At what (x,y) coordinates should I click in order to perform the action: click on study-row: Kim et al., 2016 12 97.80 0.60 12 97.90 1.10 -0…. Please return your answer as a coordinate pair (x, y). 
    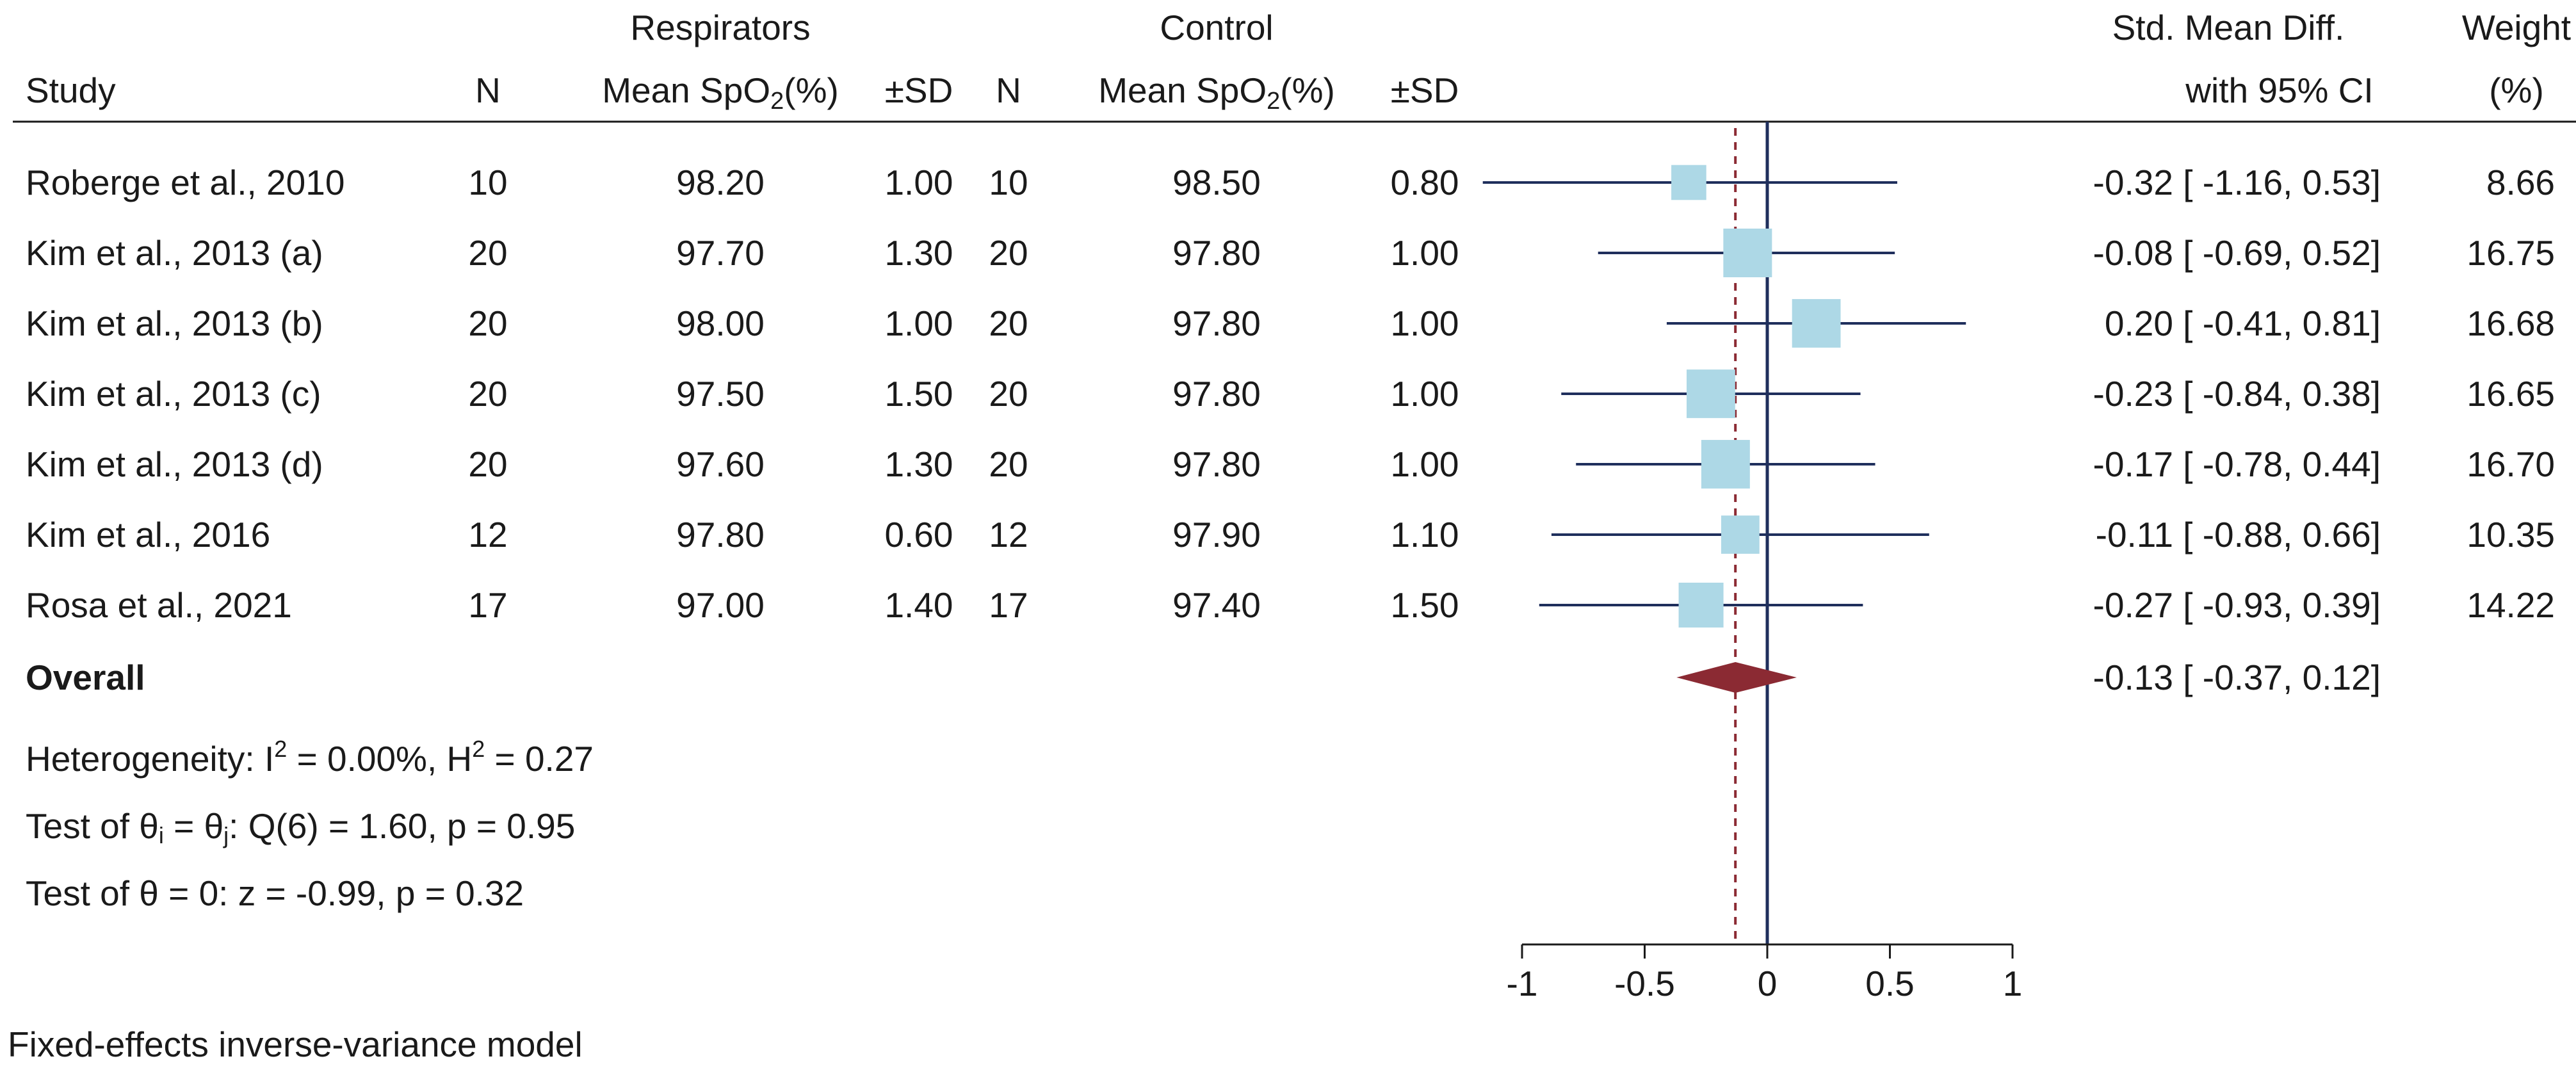
    Looking at the image, I should click on (1290, 535).